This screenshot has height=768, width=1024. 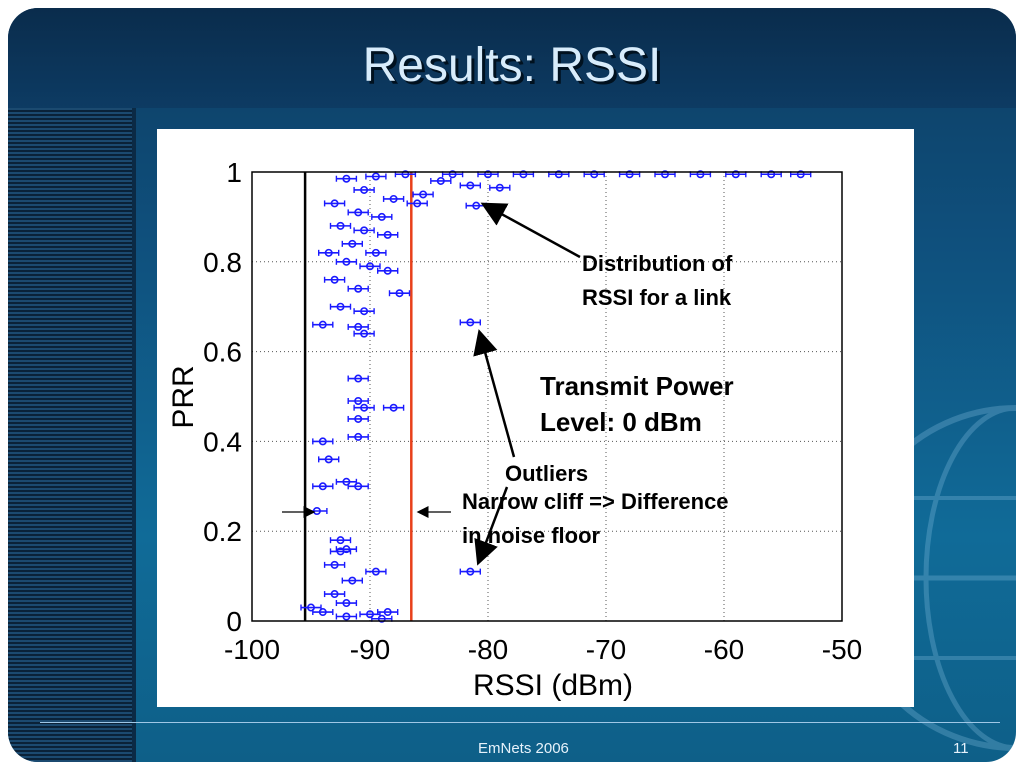 I want to click on outliers-label: Outliers, so click(x=546, y=473).